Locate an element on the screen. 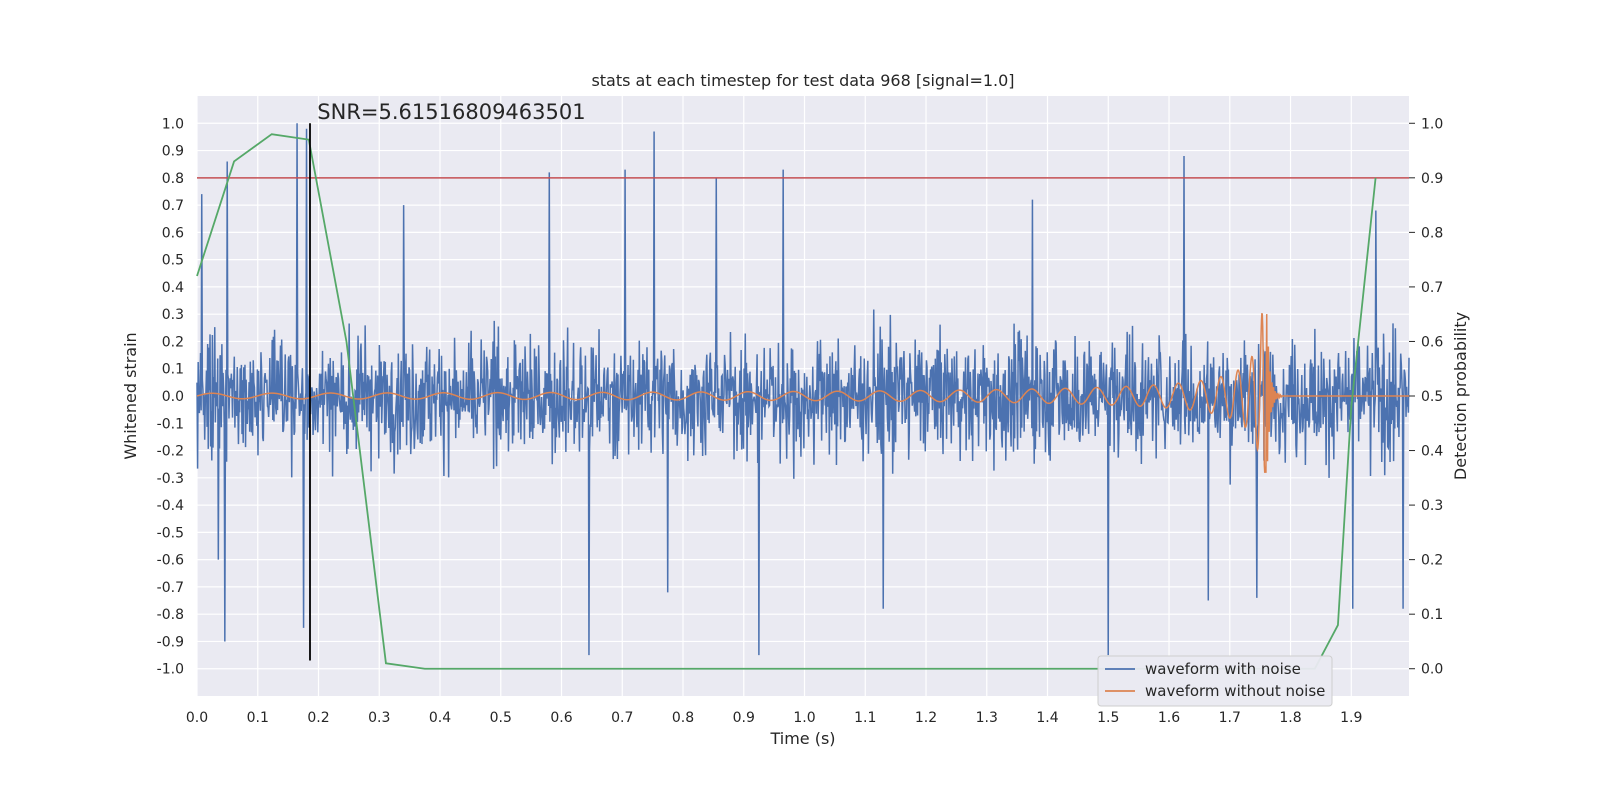 Image resolution: width=1600 pixels, height=800 pixels. x-tick-label: 0.6 is located at coordinates (561, 718).